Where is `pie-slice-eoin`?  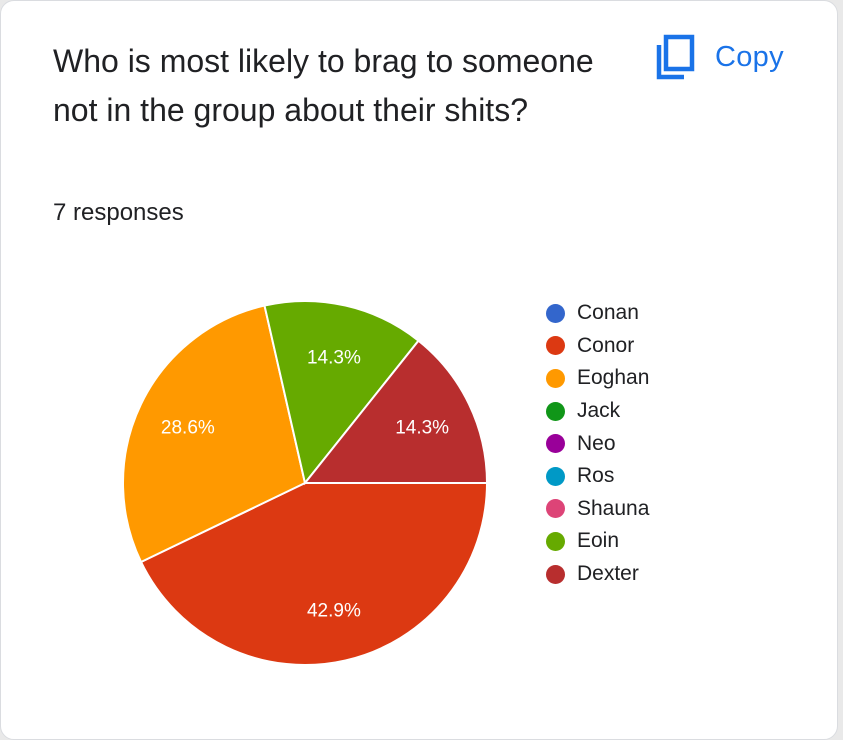 pie-slice-eoin is located at coordinates (341, 393).